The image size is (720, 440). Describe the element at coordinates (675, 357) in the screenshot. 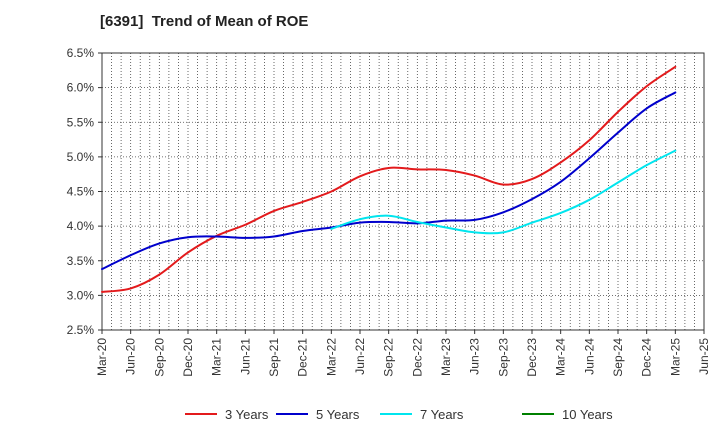

I see `x-tick-label: Mar-25` at that location.